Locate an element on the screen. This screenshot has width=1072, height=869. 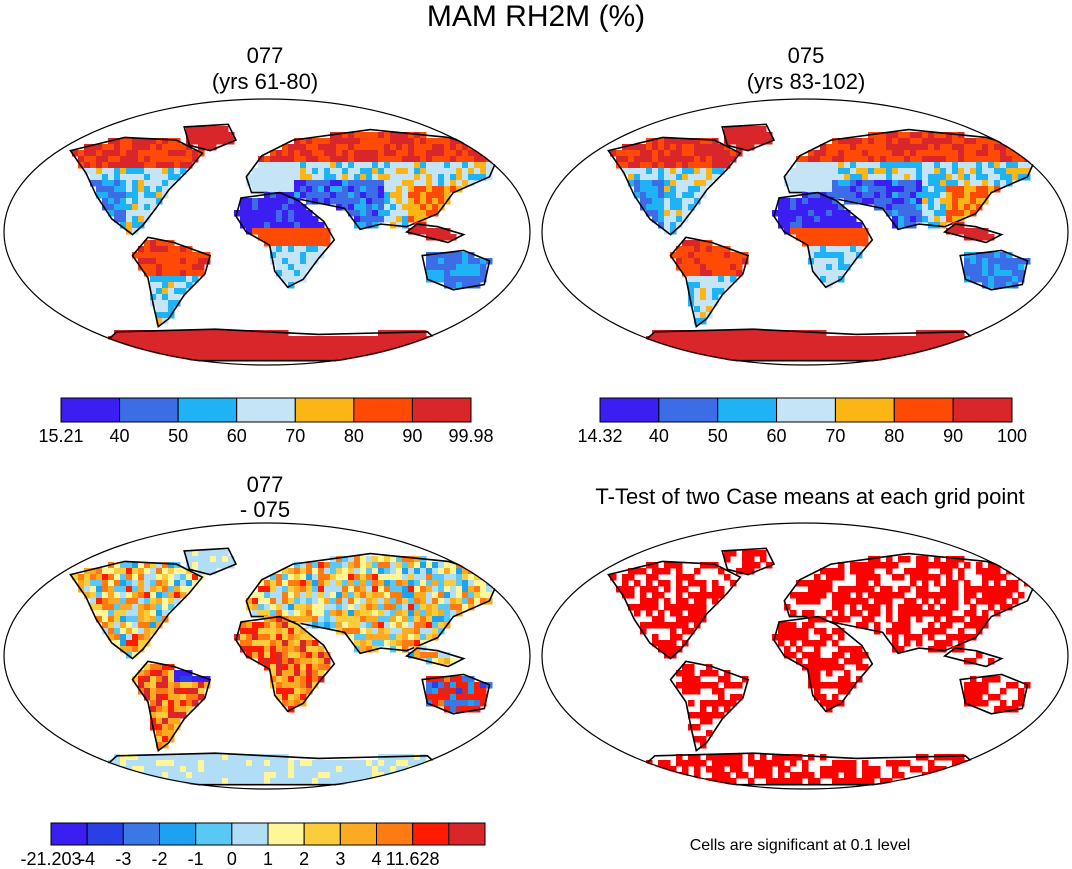
land-samerica is located at coordinates (171, 706).